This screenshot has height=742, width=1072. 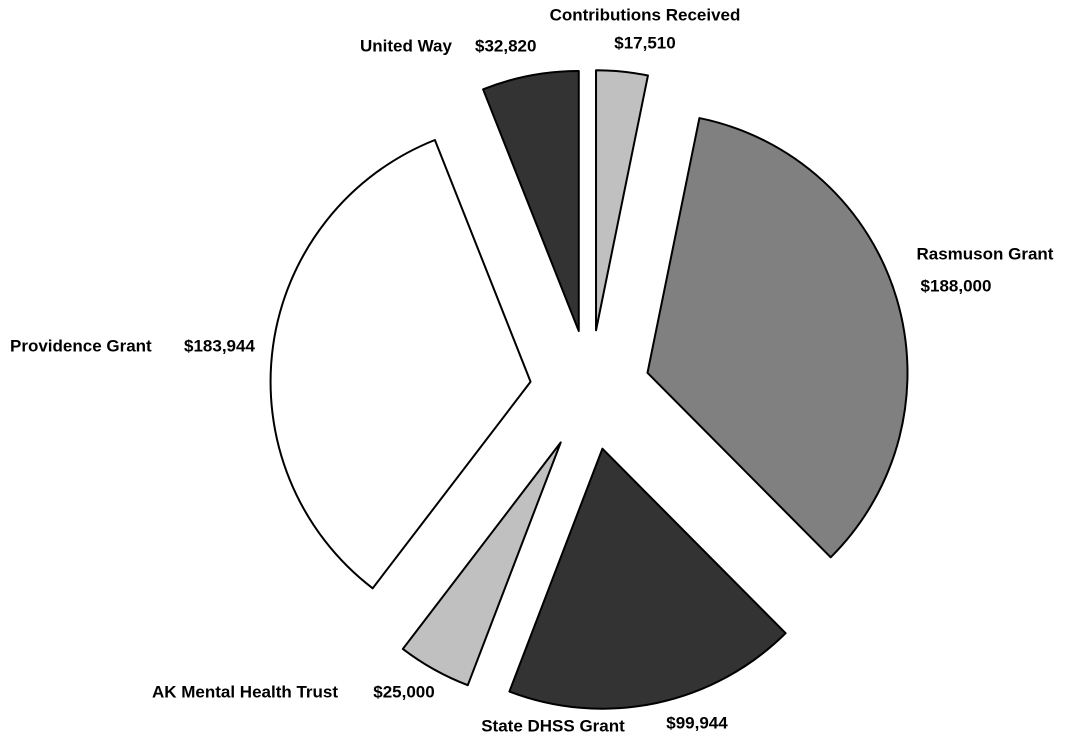 What do you see at coordinates (956, 285) in the screenshot?
I see `slice-value-label: $188,000` at bounding box center [956, 285].